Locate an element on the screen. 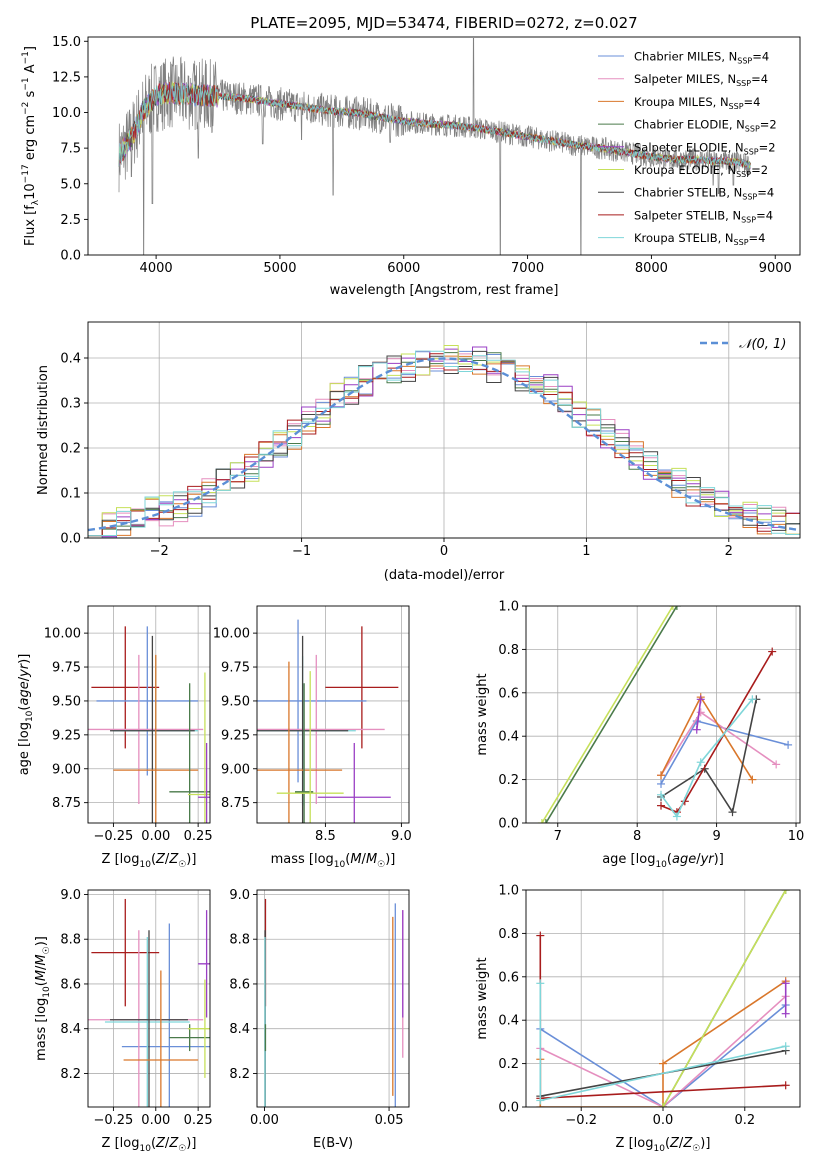 Image resolution: width=819 pixels, height=1170 pixels. y-tick-label: 8.6 is located at coordinates (239, 984).